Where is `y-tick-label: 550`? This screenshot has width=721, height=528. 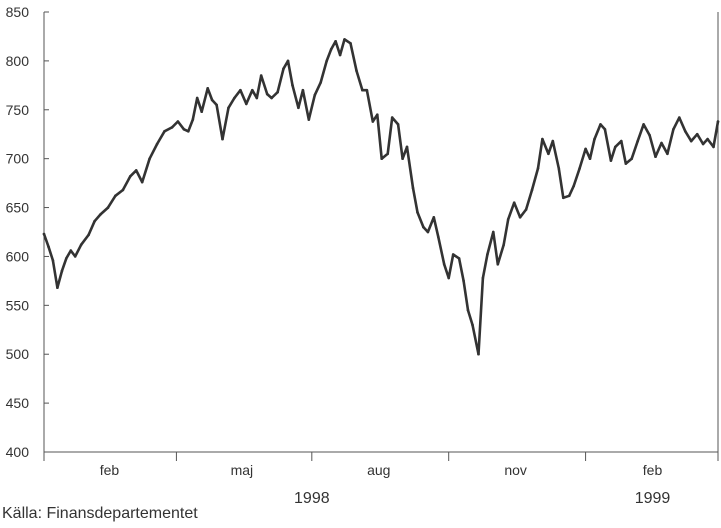 y-tick-label: 550 is located at coordinates (18, 305).